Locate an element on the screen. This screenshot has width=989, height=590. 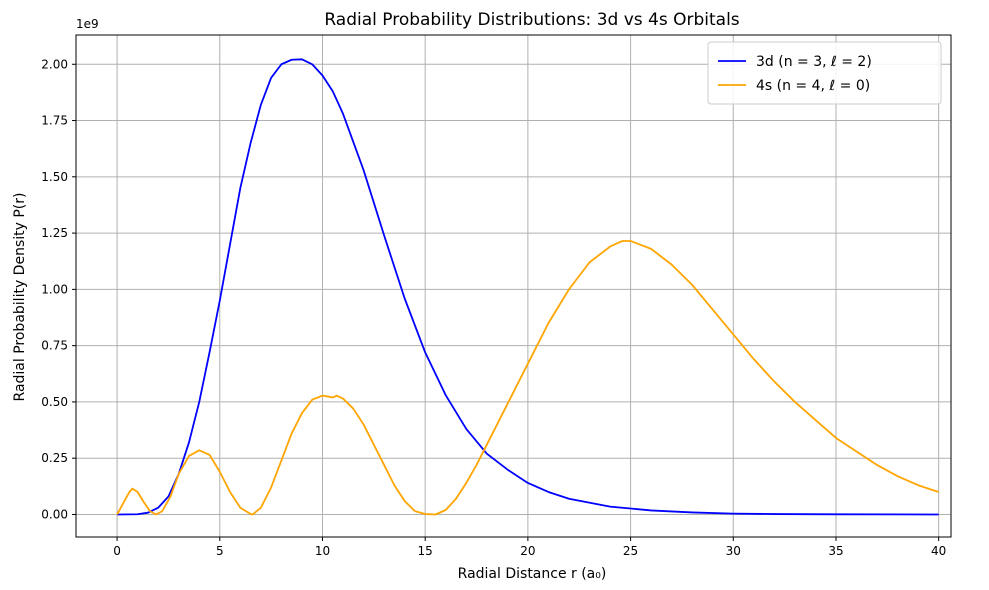
legend-label: 4s (n = 4, ℓ = 0) is located at coordinates (813, 86).